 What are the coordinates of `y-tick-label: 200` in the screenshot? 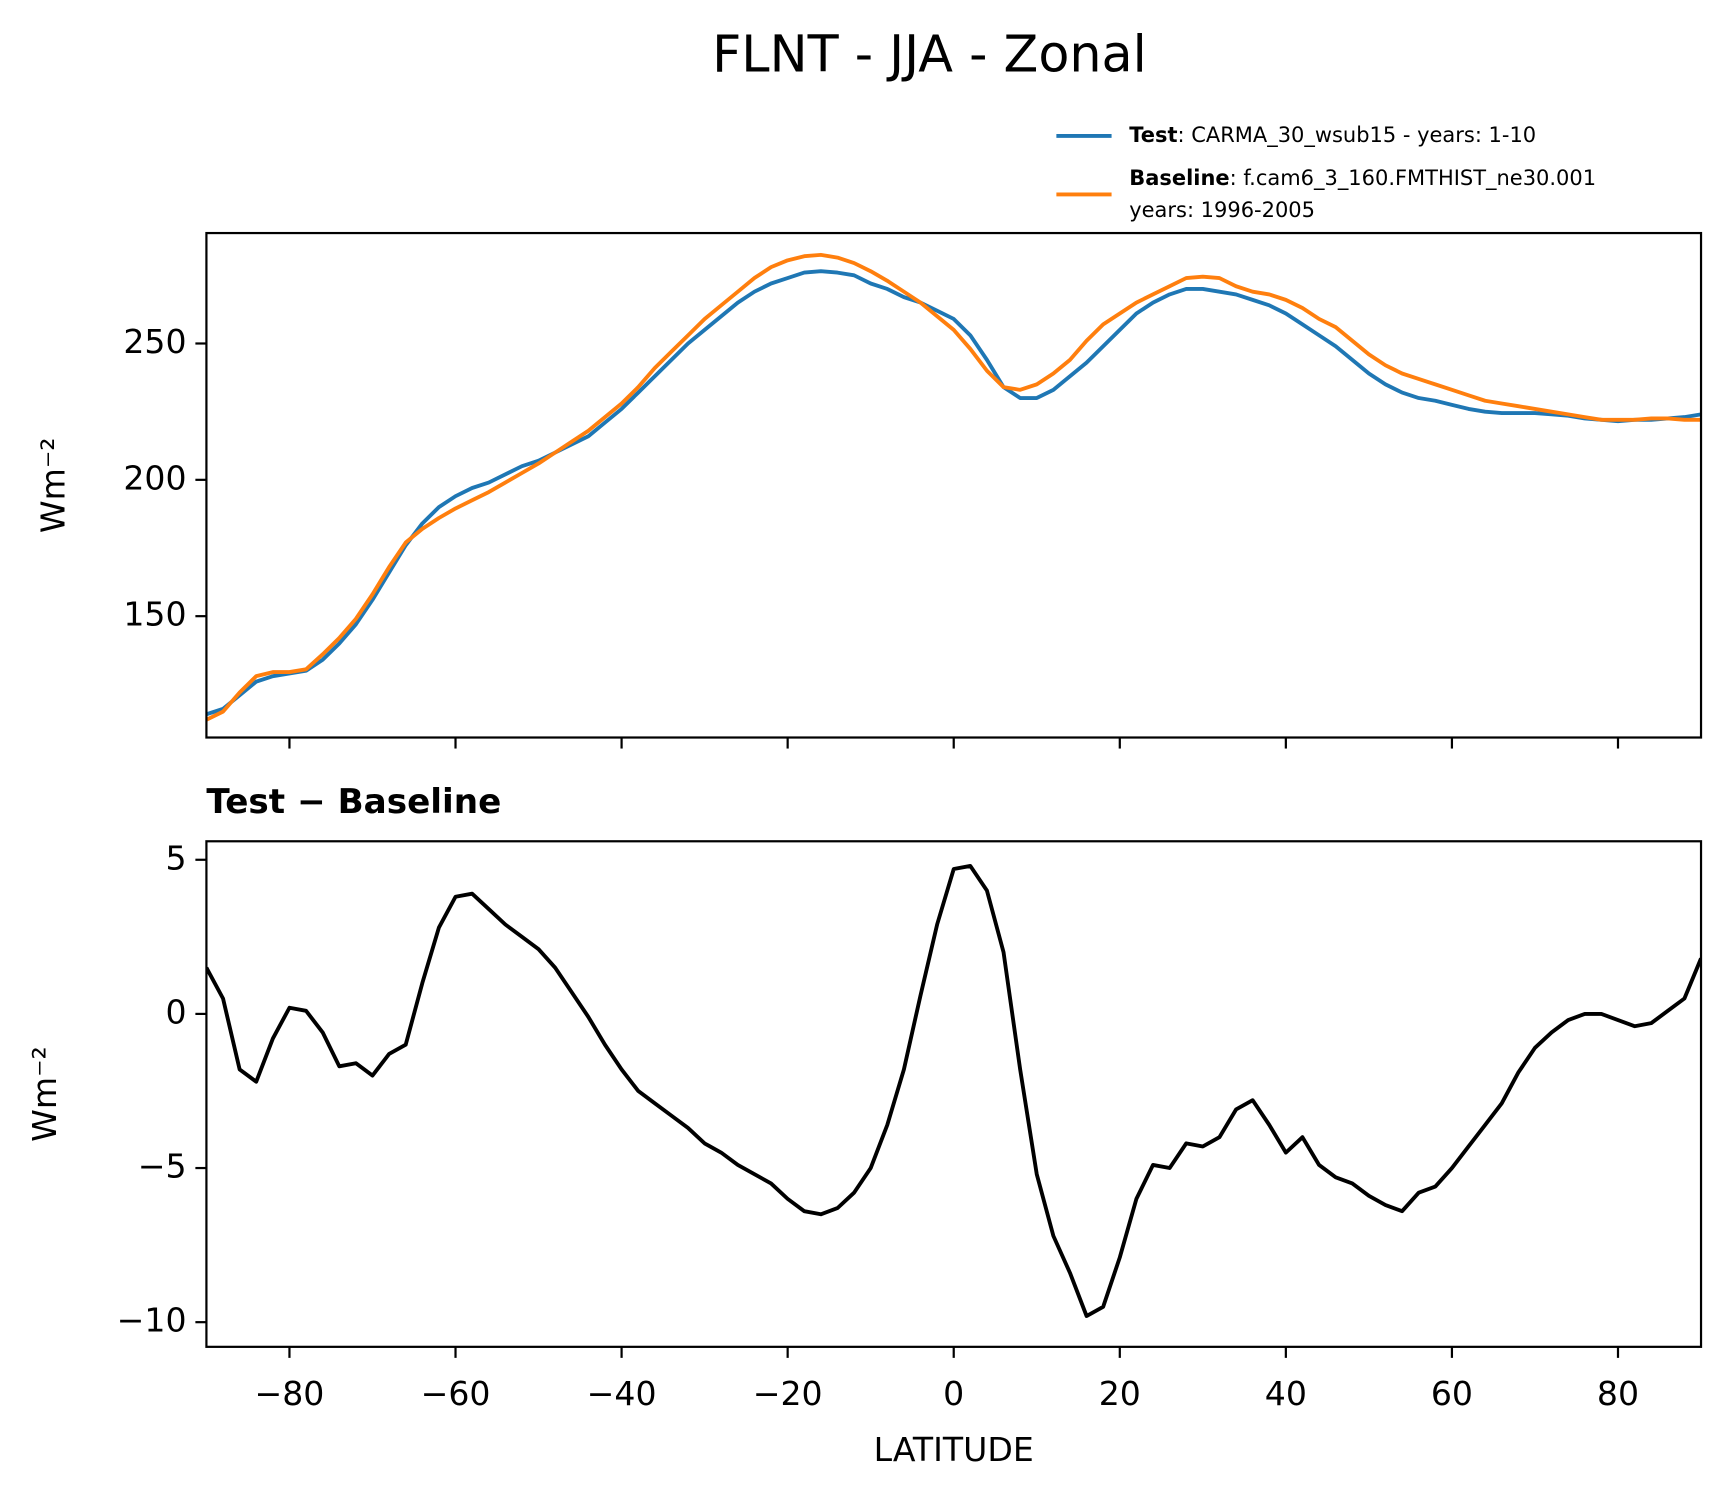 It's located at (154, 477).